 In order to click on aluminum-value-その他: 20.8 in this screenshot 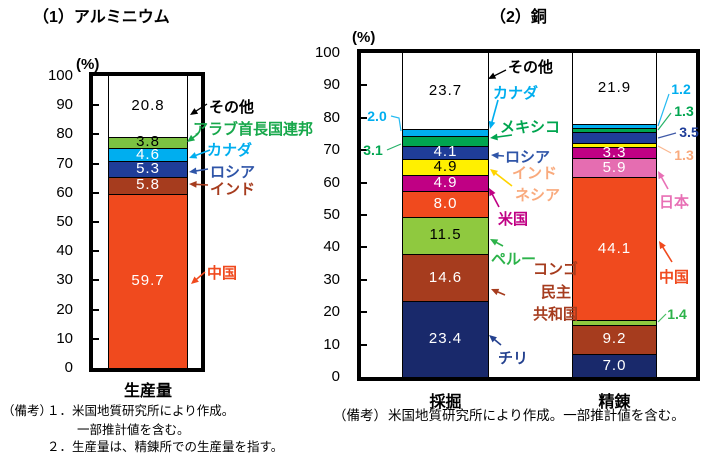, I will do `click(148, 106)`.